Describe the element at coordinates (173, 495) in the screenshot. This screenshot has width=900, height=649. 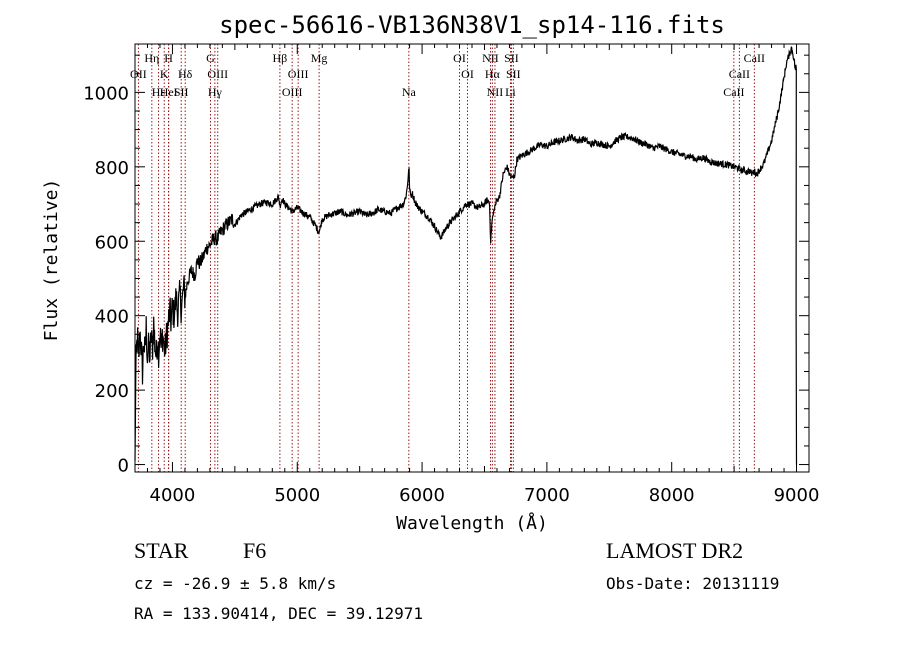
I see `x-tick-label: 4000` at that location.